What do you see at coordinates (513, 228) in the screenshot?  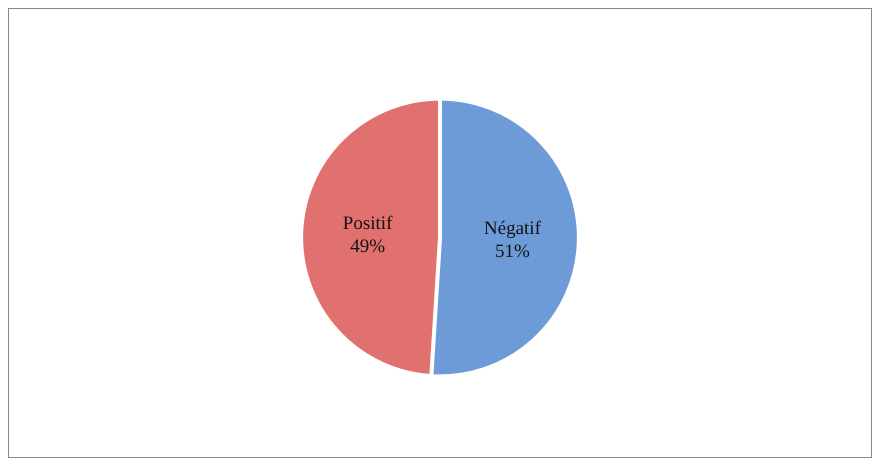 I see `slice-label: Négatif` at bounding box center [513, 228].